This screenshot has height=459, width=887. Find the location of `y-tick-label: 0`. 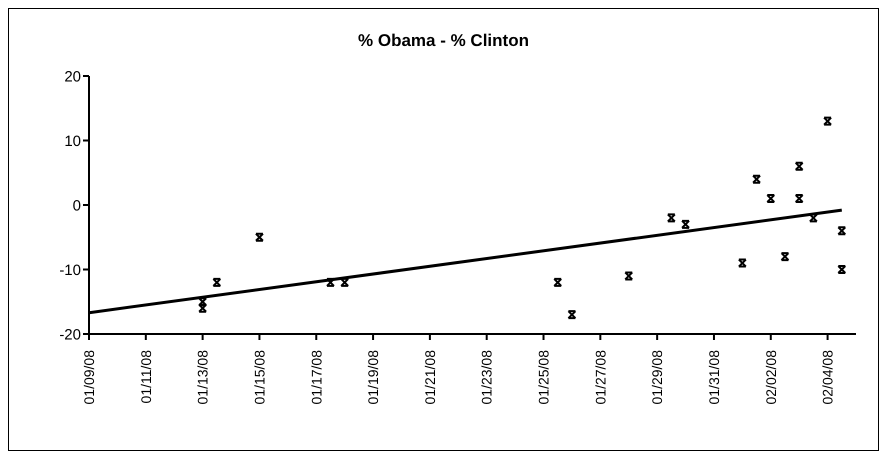

y-tick-label: 0 is located at coordinates (76, 205).